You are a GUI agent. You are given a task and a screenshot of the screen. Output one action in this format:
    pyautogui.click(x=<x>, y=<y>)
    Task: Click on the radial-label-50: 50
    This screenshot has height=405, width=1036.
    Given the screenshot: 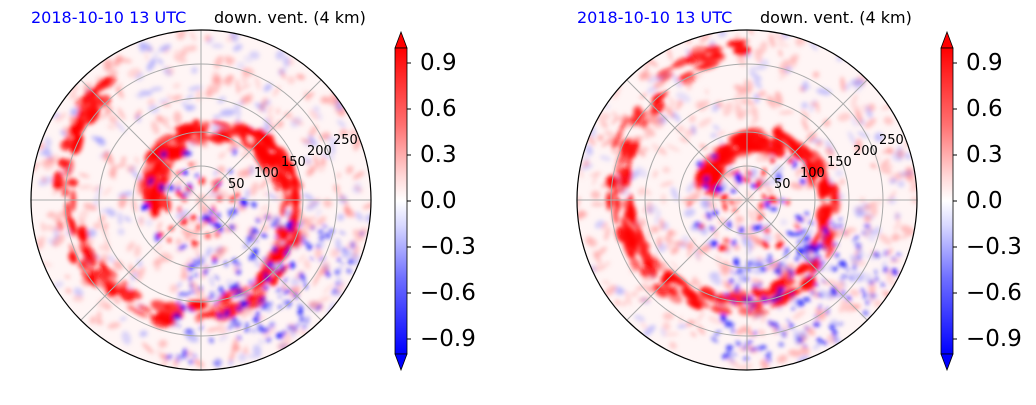 What is the action you would take?
    pyautogui.click(x=782, y=184)
    